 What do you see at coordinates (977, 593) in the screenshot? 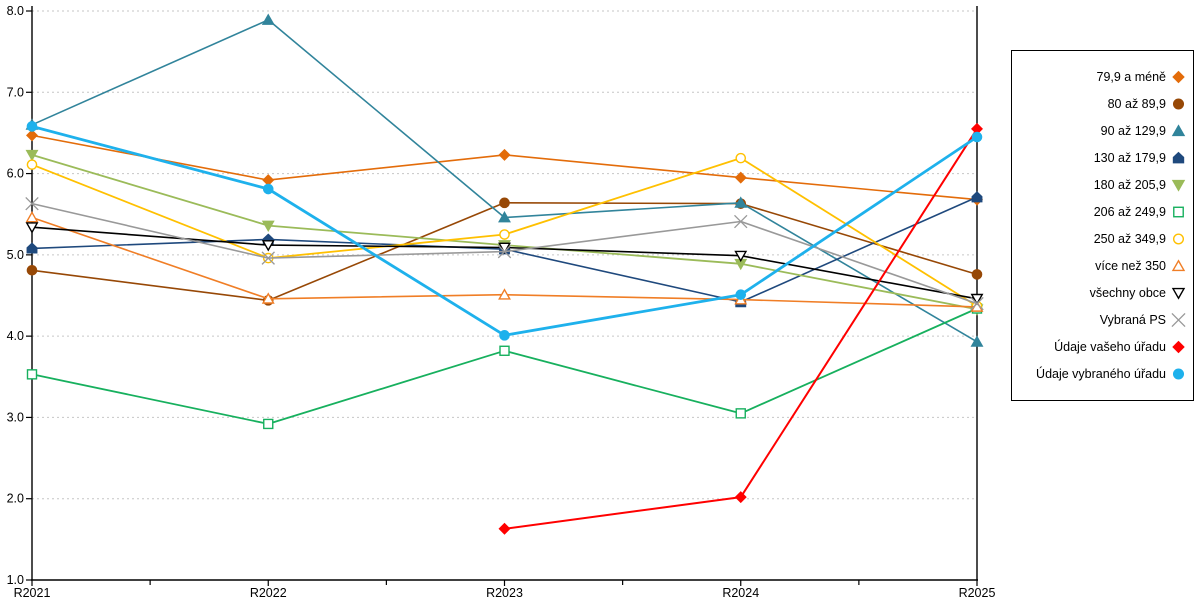
I see `x-tick-label: R2025` at bounding box center [977, 593].